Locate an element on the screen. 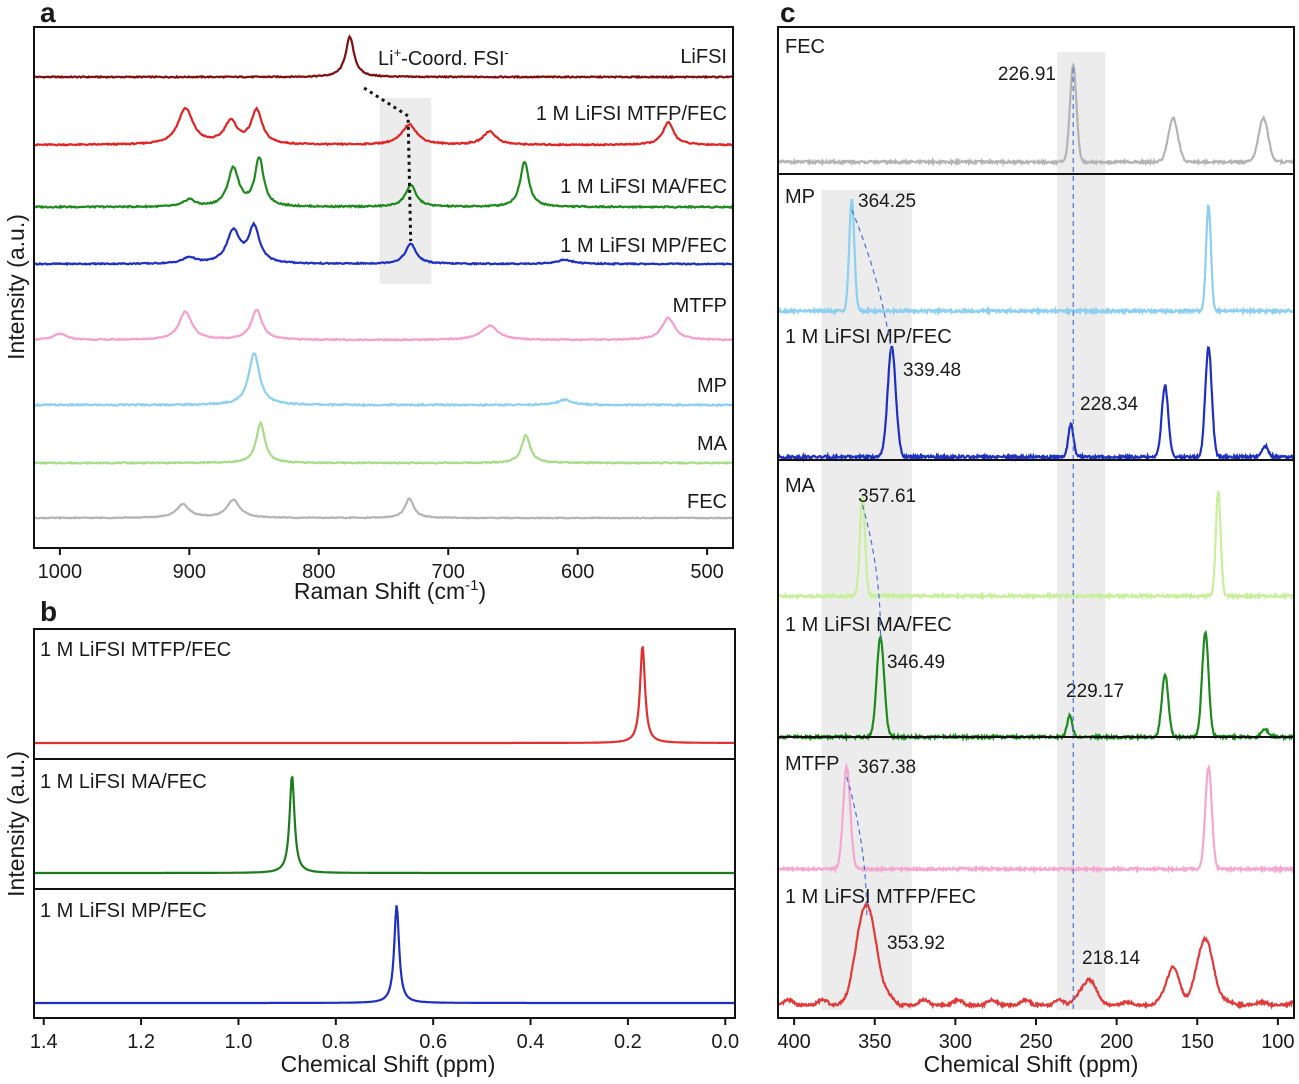 Image resolution: width=1299 pixels, height=1084 pixels. x-tick-label: 600 is located at coordinates (577, 572).